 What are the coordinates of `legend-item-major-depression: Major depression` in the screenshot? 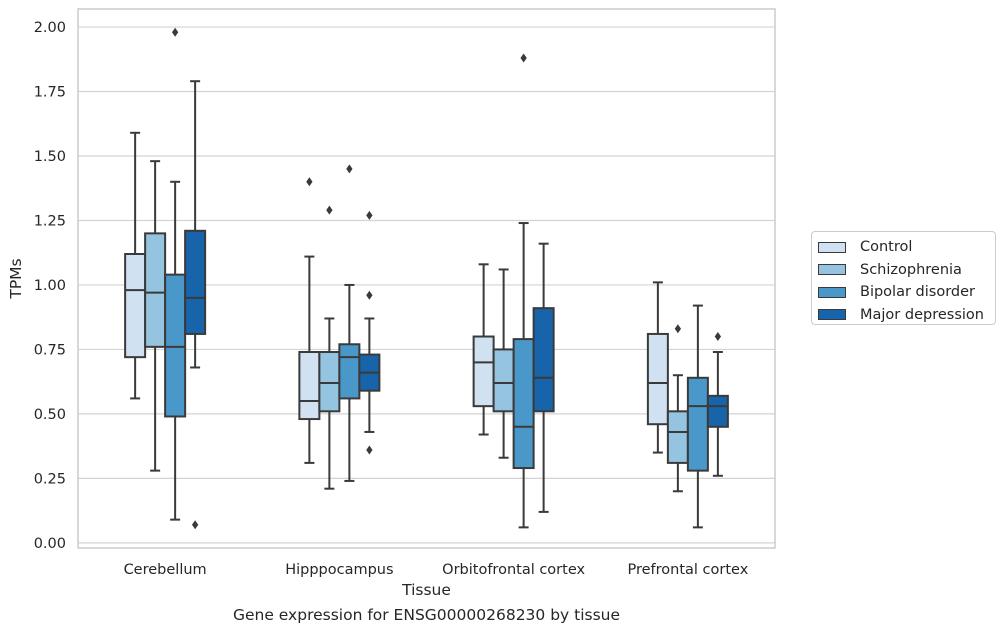 It's located at (906, 315).